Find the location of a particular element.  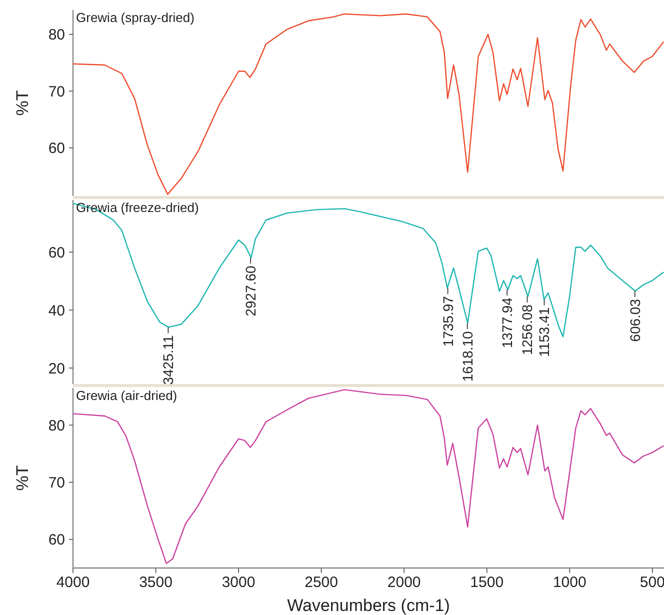

x-tick-label: 2500 is located at coordinates (321, 582).